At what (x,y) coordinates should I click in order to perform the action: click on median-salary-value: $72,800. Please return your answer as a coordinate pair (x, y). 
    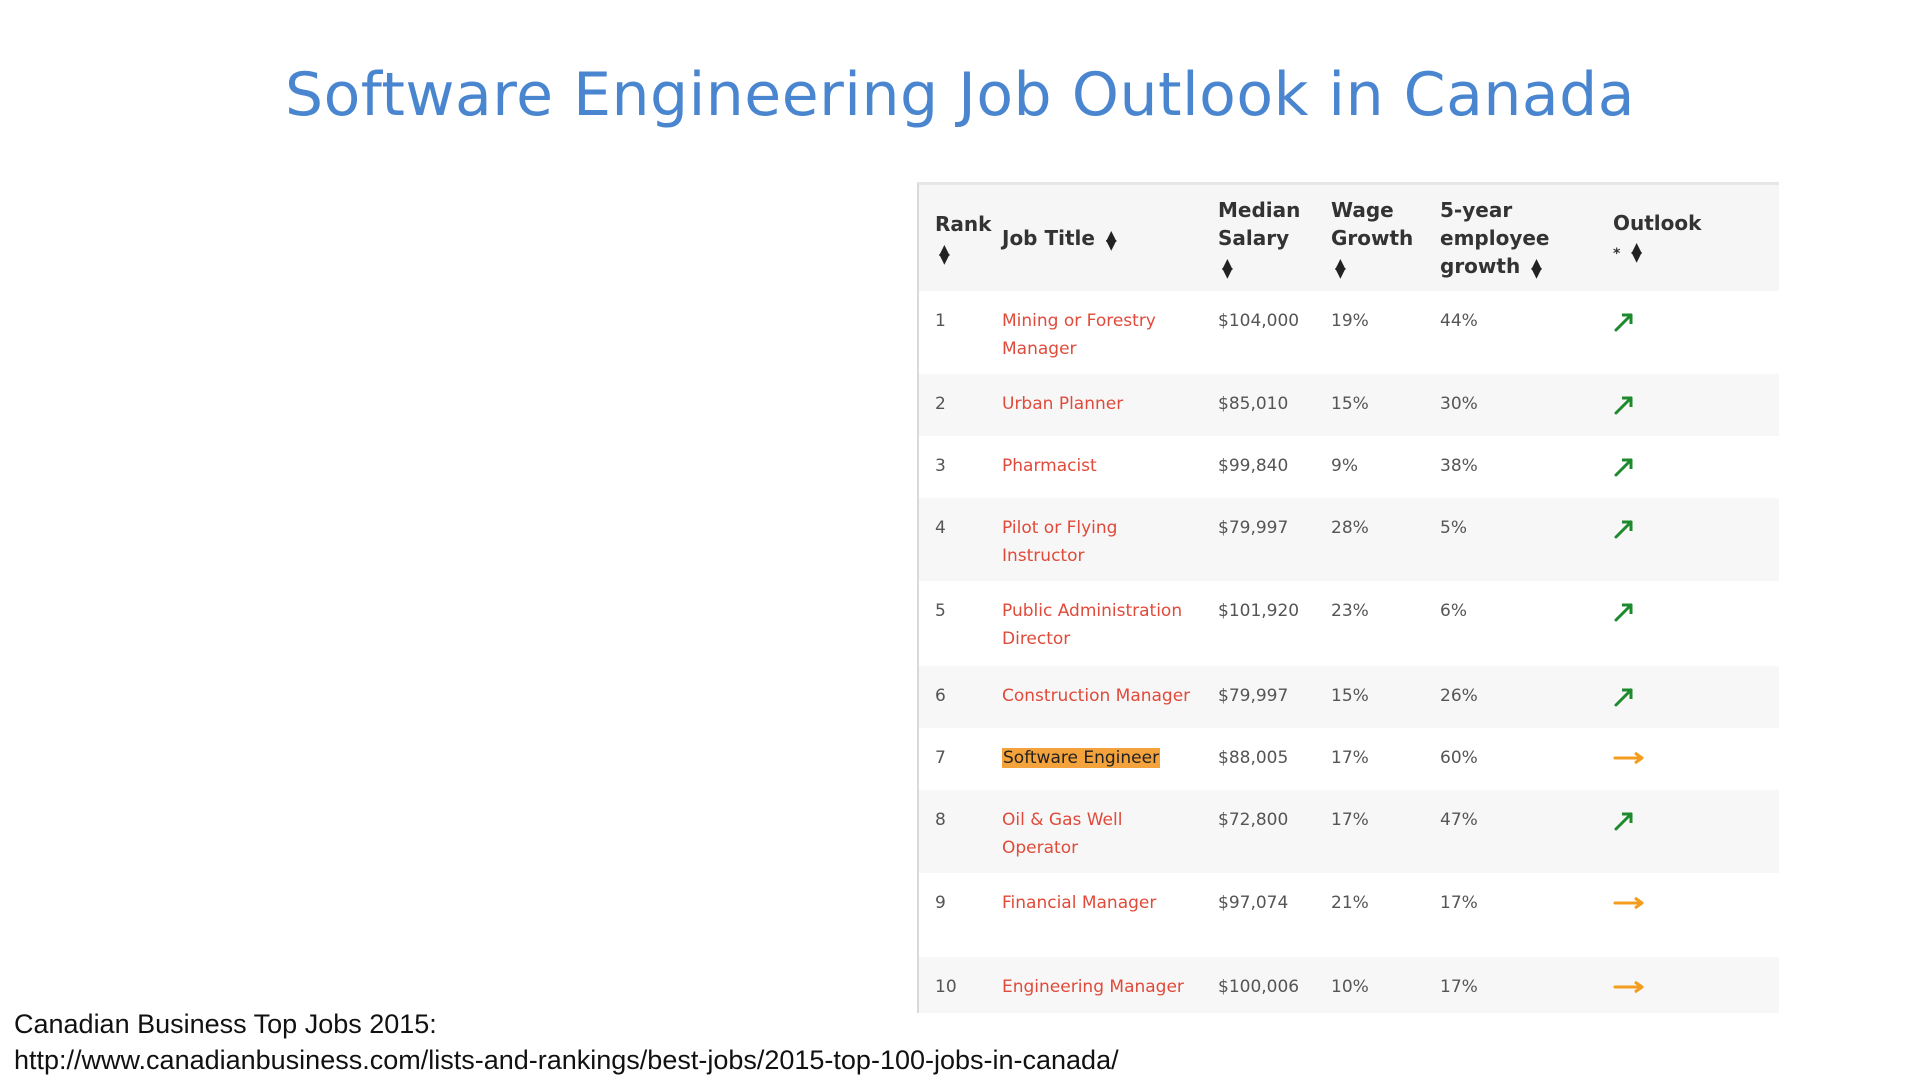
    Looking at the image, I should click on (1253, 820).